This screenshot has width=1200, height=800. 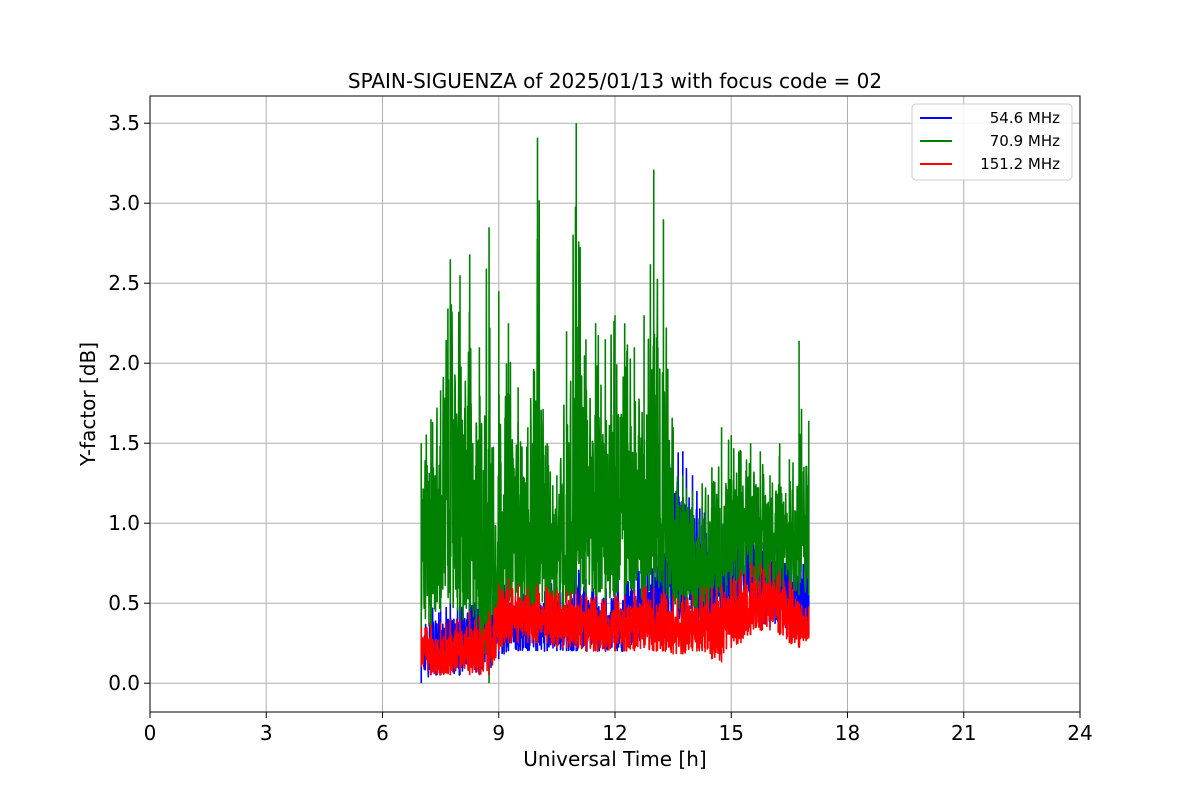 What do you see at coordinates (847, 733) in the screenshot?
I see `x-tick-label: 18` at bounding box center [847, 733].